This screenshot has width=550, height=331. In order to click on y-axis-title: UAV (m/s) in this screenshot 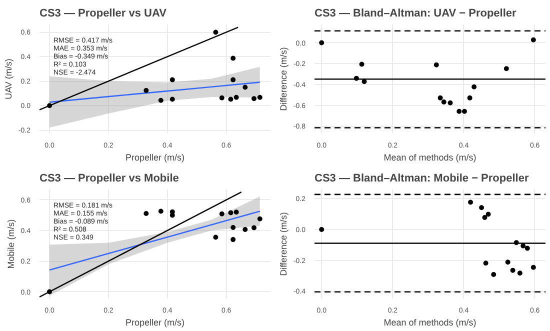, I will do `click(8, 79)`.